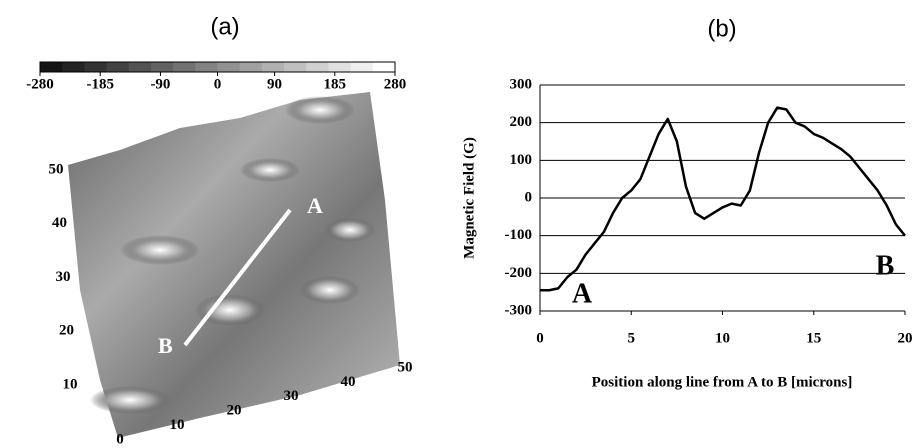 The width and height of the screenshot is (913, 448). Describe the element at coordinates (632, 338) in the screenshot. I see `x-tick-label: 5` at that location.